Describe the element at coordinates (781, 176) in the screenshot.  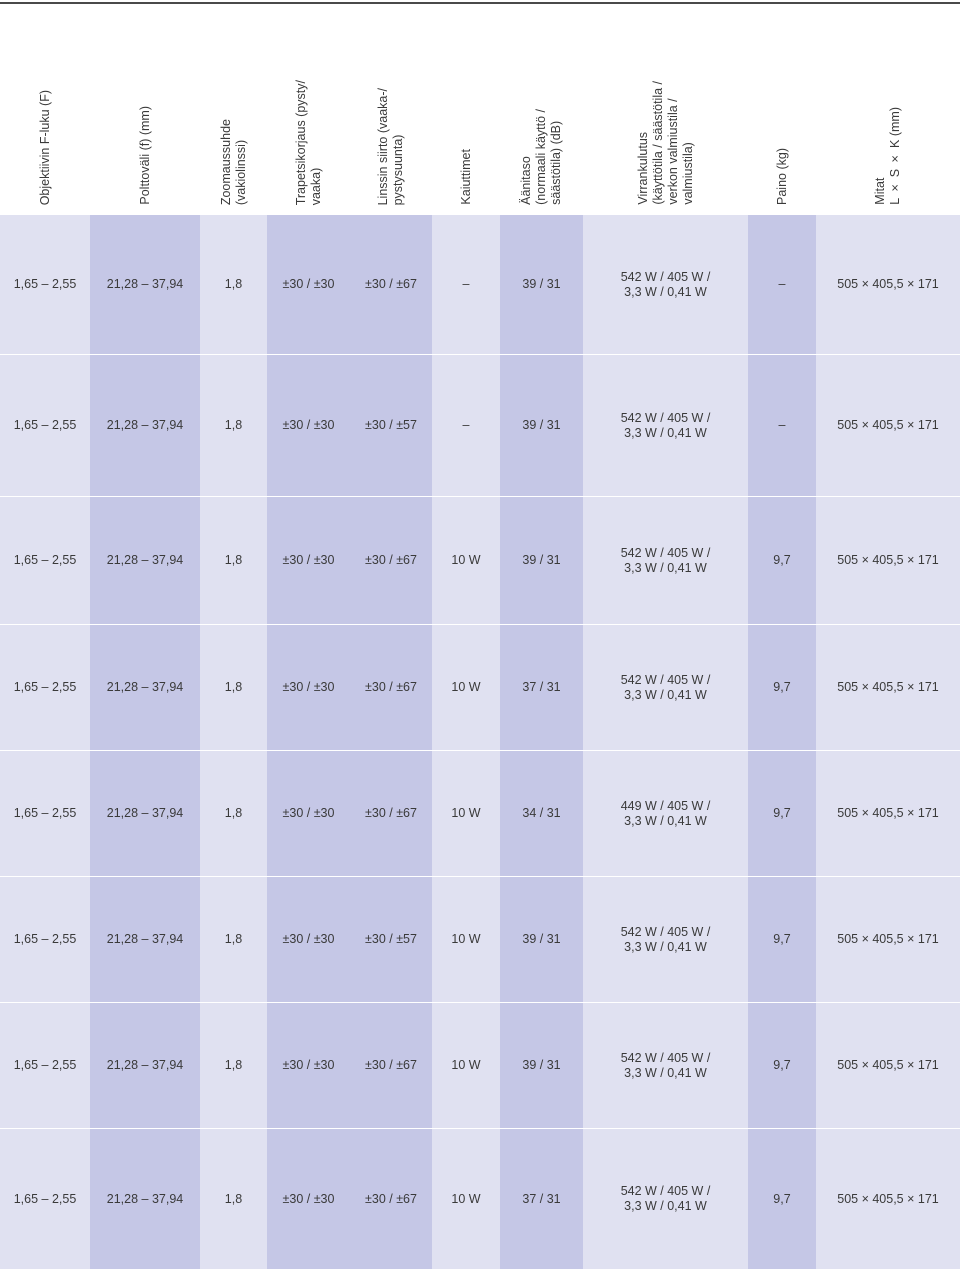
I see `col-header-weight: Paino (kg)` at that location.